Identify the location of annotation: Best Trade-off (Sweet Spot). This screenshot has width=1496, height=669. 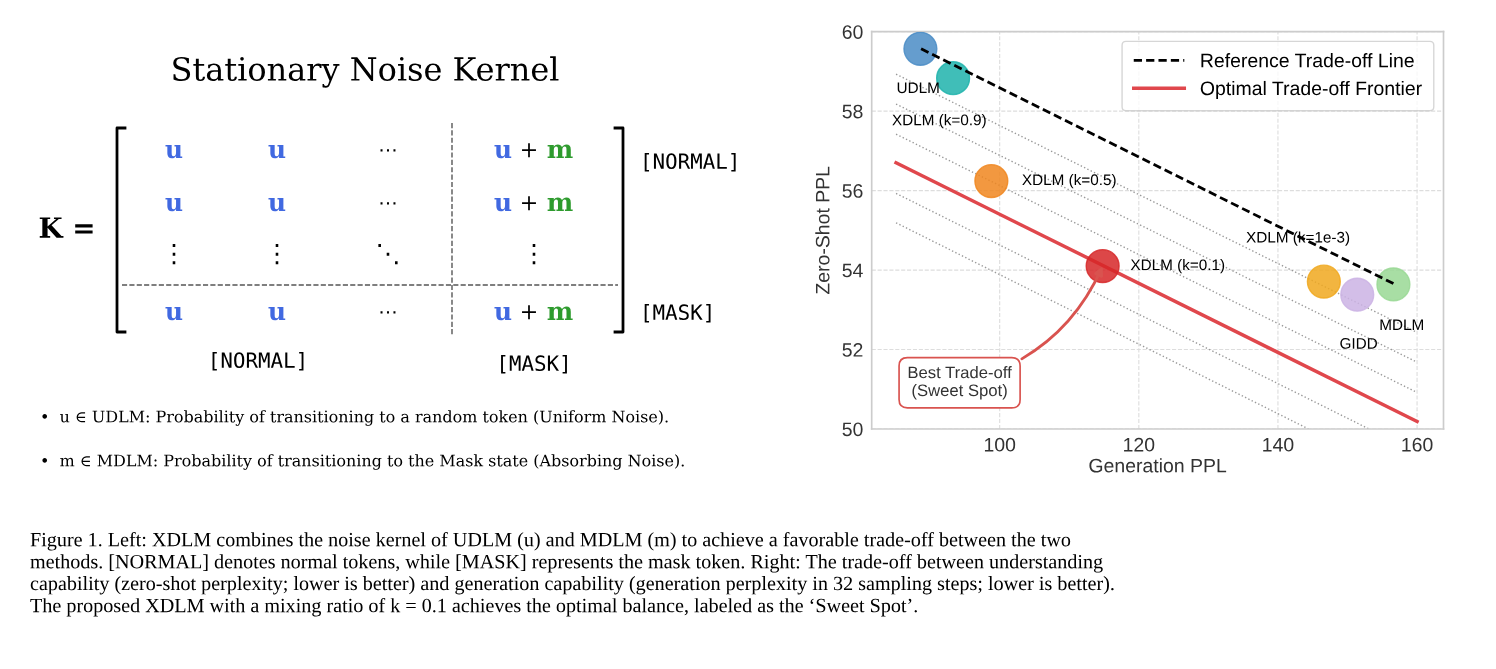
(960, 383).